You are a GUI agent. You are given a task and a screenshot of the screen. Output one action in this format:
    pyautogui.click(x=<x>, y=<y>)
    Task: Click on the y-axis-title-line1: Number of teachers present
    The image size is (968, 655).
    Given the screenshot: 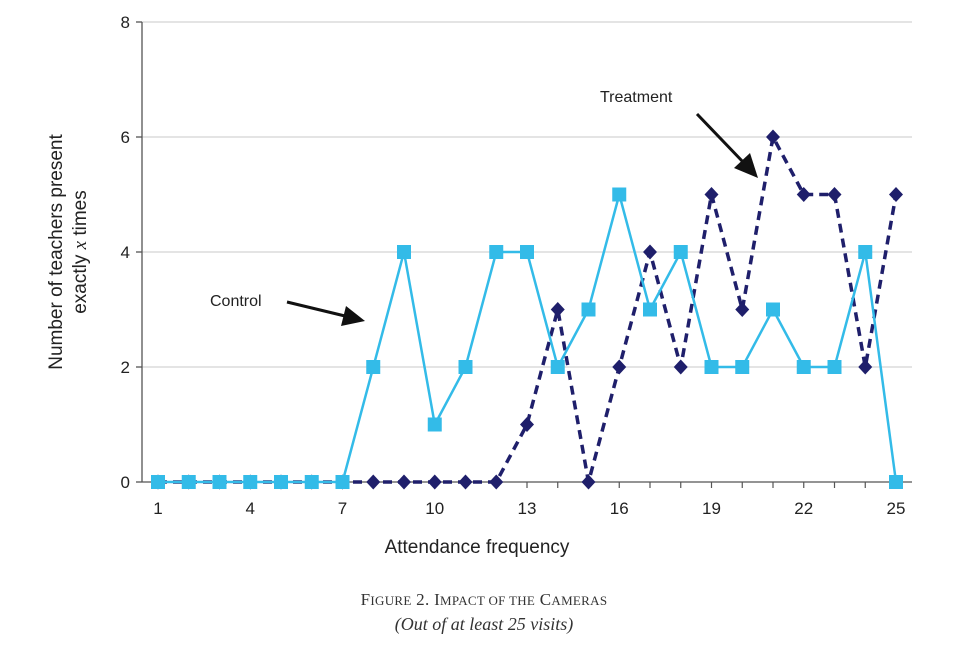 What is the action you would take?
    pyautogui.click(x=56, y=252)
    